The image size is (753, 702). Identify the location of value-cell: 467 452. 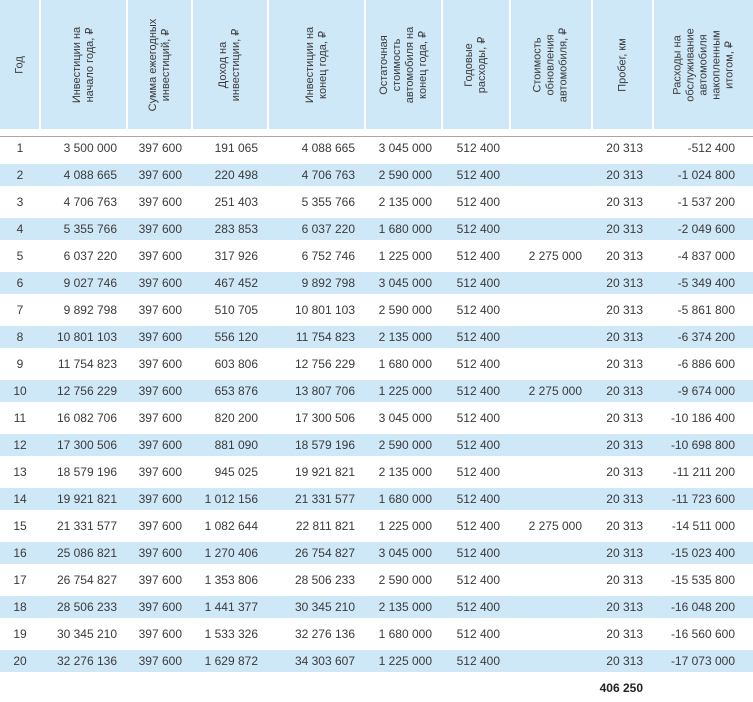
(230, 284).